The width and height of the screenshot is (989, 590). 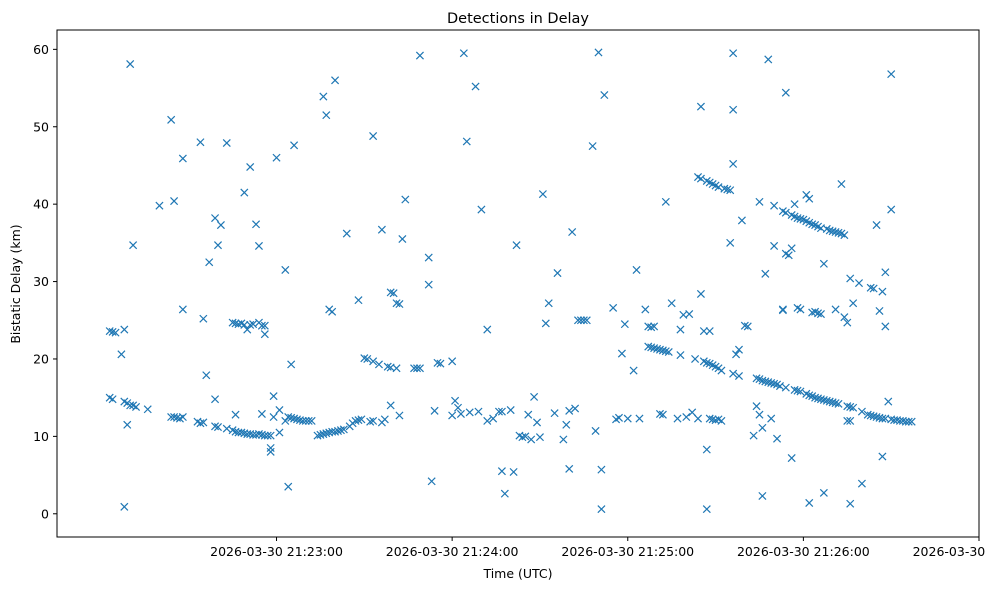 What do you see at coordinates (41, 358) in the screenshot?
I see `y-tick-label: 20` at bounding box center [41, 358].